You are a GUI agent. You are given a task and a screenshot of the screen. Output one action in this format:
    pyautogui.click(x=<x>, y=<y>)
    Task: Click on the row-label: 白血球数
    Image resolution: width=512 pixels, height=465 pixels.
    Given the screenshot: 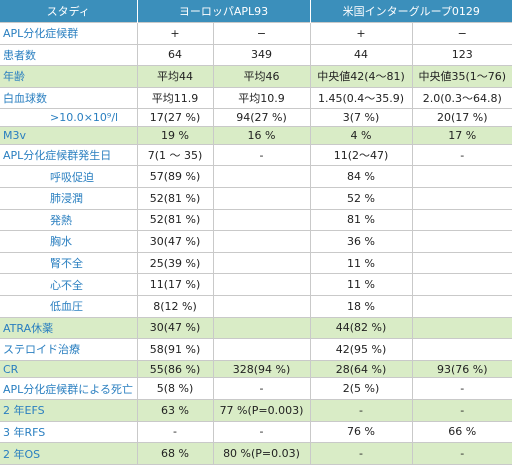 What is the action you would take?
    pyautogui.click(x=69, y=98)
    